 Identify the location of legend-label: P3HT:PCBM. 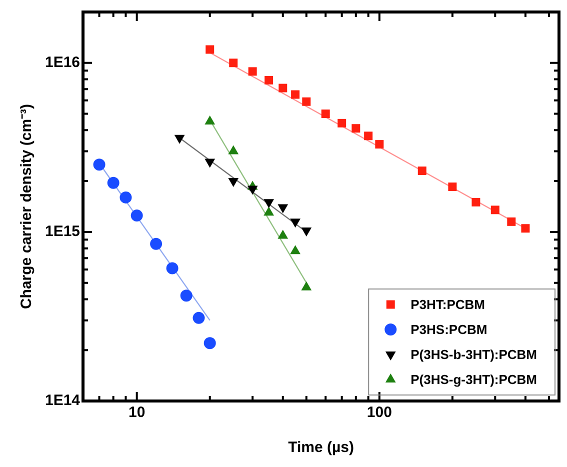
(448, 304).